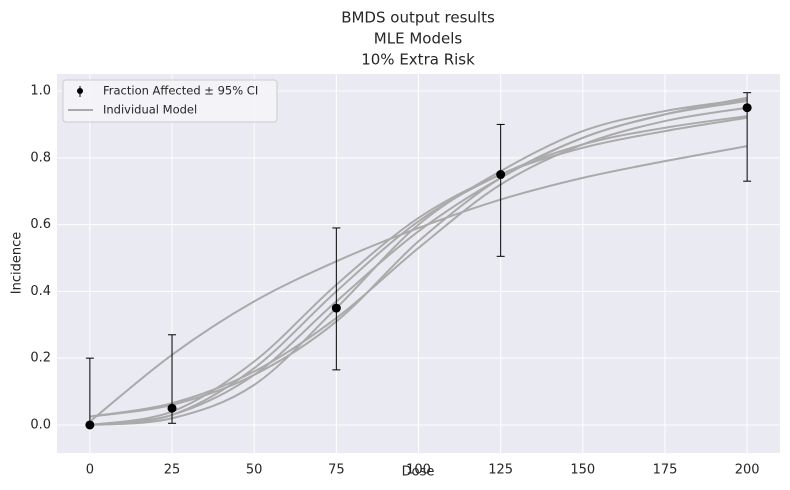 This screenshot has width=790, height=490. Describe the element at coordinates (418, 18) in the screenshot. I see `chart-title: BMDS output results` at that location.